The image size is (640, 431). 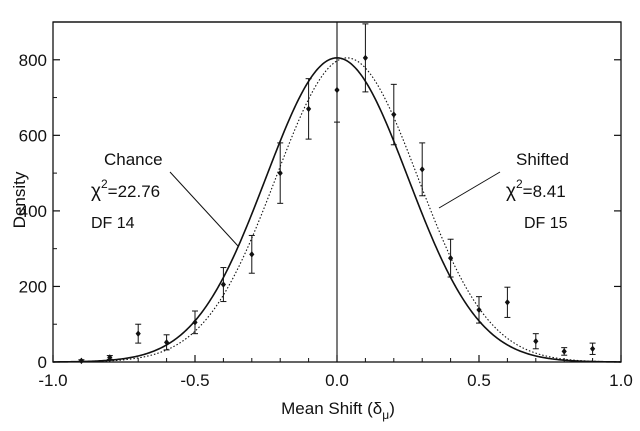 I want to click on x-tick-label: 1.0, so click(x=621, y=380).